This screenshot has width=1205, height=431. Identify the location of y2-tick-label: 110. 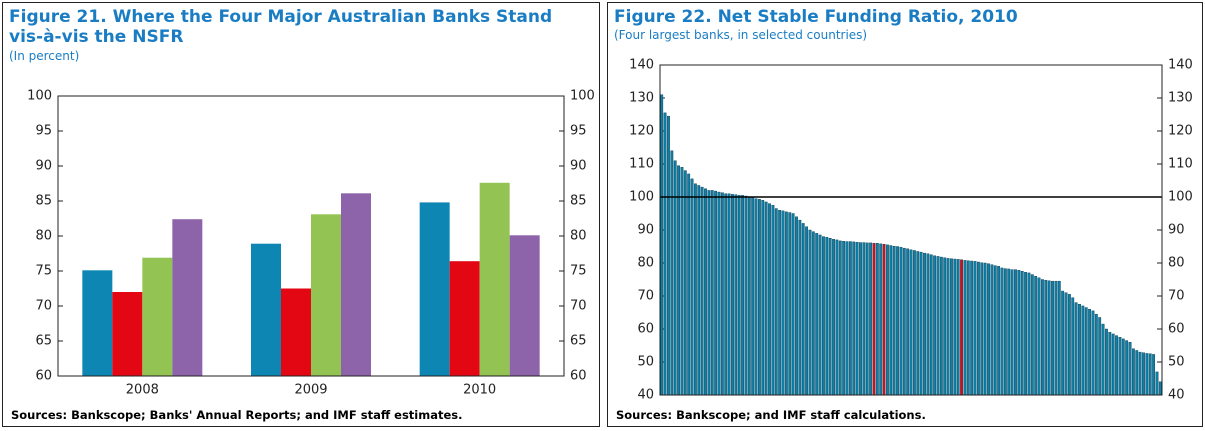
(1180, 164).